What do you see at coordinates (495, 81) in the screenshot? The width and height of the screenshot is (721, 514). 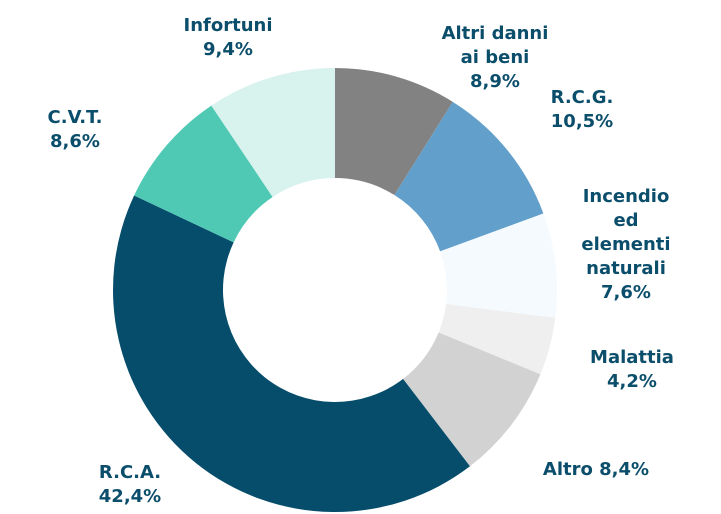 I see `value-label: 8,9%` at bounding box center [495, 81].